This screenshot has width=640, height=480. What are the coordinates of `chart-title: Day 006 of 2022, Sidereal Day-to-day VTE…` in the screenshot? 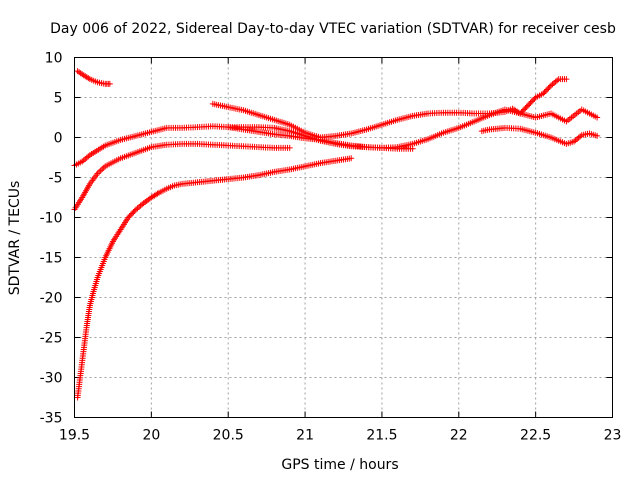 It's located at (333, 29).